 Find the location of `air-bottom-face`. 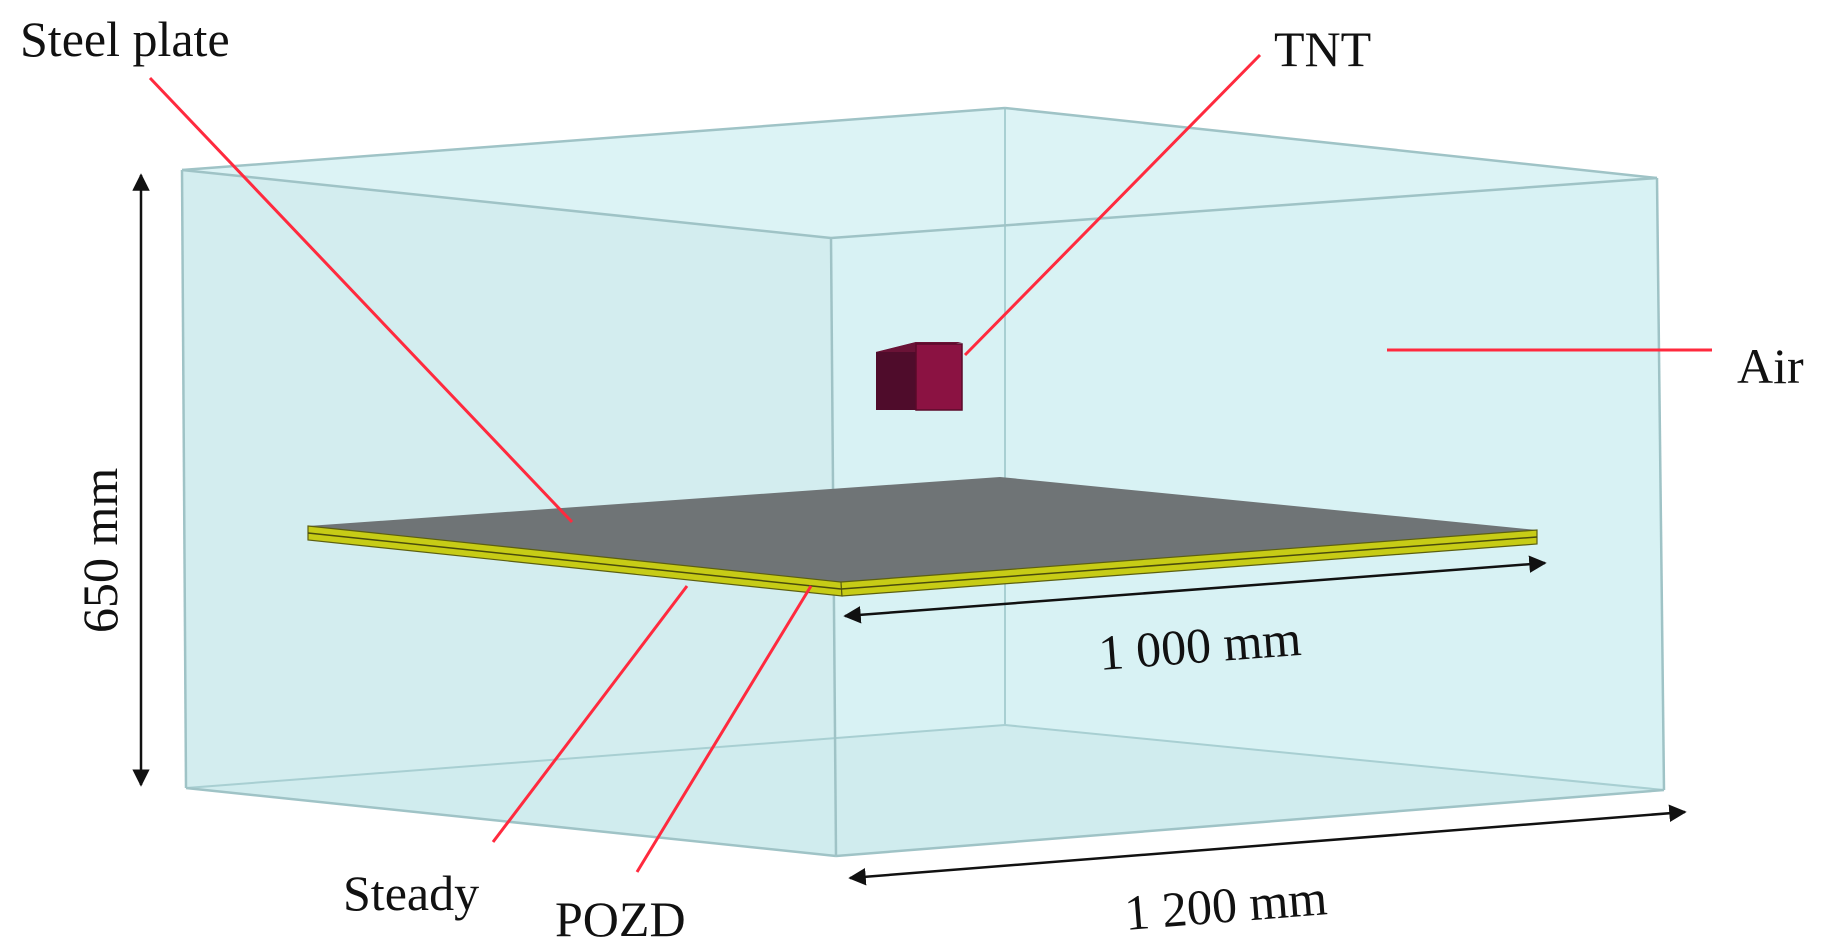

air-bottom-face is located at coordinates (925, 790).